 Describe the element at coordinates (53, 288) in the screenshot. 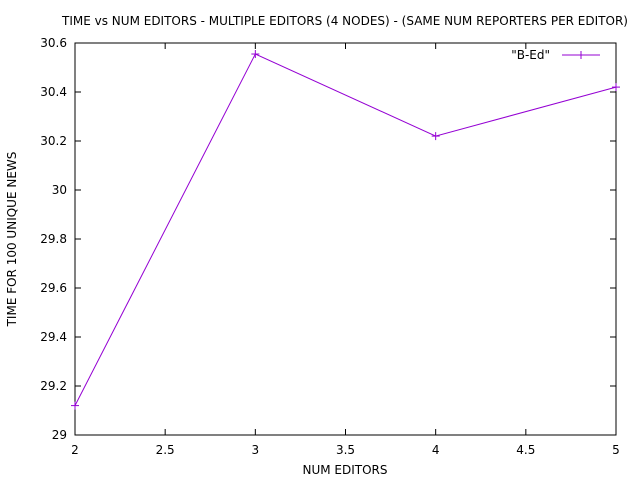

I see `y-tick-label: 29.6` at that location.